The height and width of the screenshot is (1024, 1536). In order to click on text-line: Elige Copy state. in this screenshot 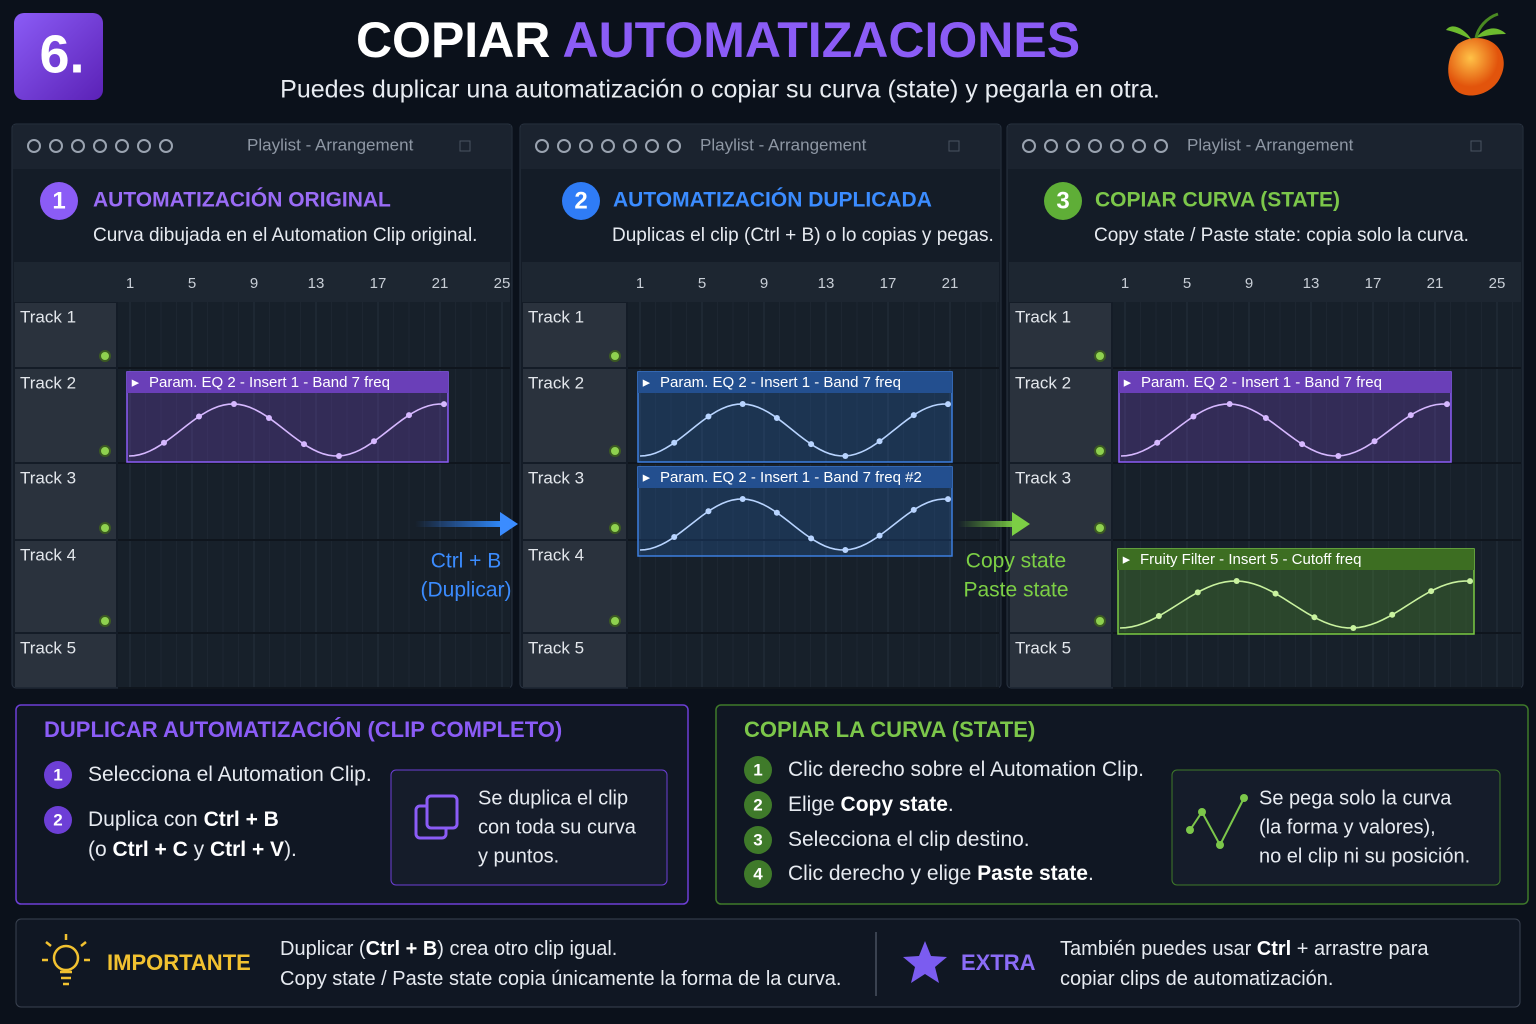, I will do `click(871, 804)`.